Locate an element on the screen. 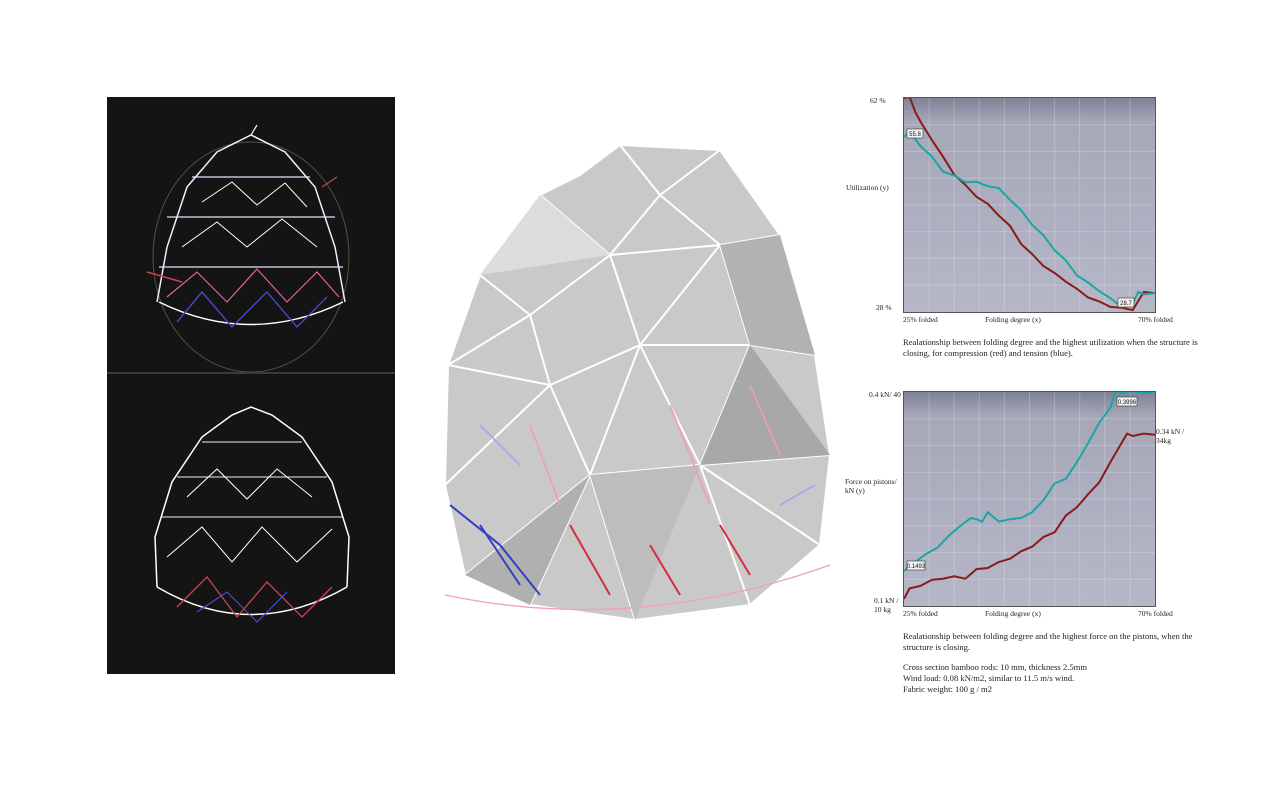 This screenshot has height=785, width=1280. chart2-series-tension-line is located at coordinates (1029, 482).